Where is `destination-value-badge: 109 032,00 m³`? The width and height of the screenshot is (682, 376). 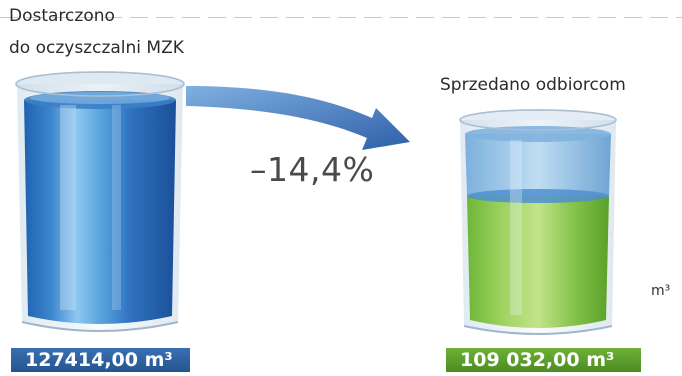
destination-value-badge: 109 032,00 m³ is located at coordinates (543, 360).